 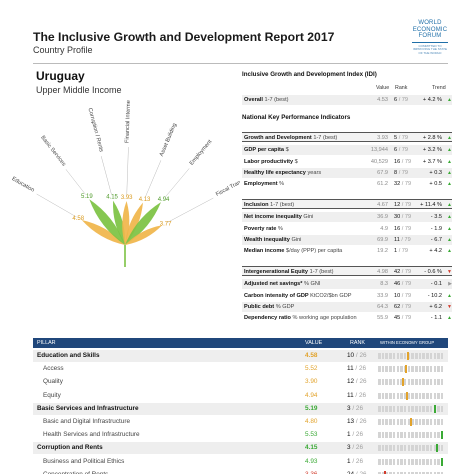 What do you see at coordinates (382, 184) in the screenshot?
I see `kpi-value: 61.2` at bounding box center [382, 184].